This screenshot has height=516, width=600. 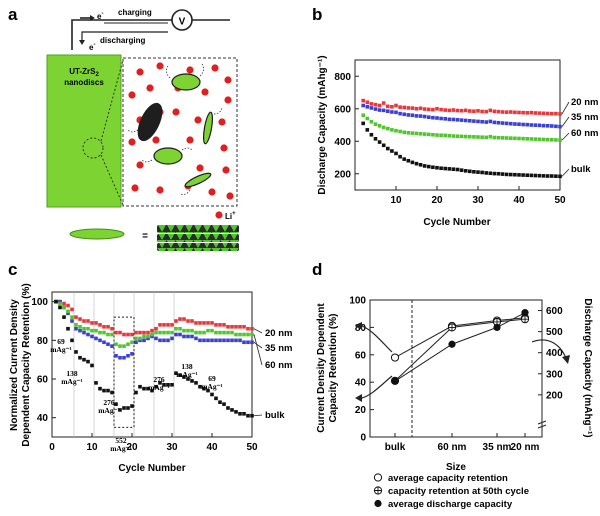 I want to click on ytick-right-label-d: 500, so click(x=554, y=332).